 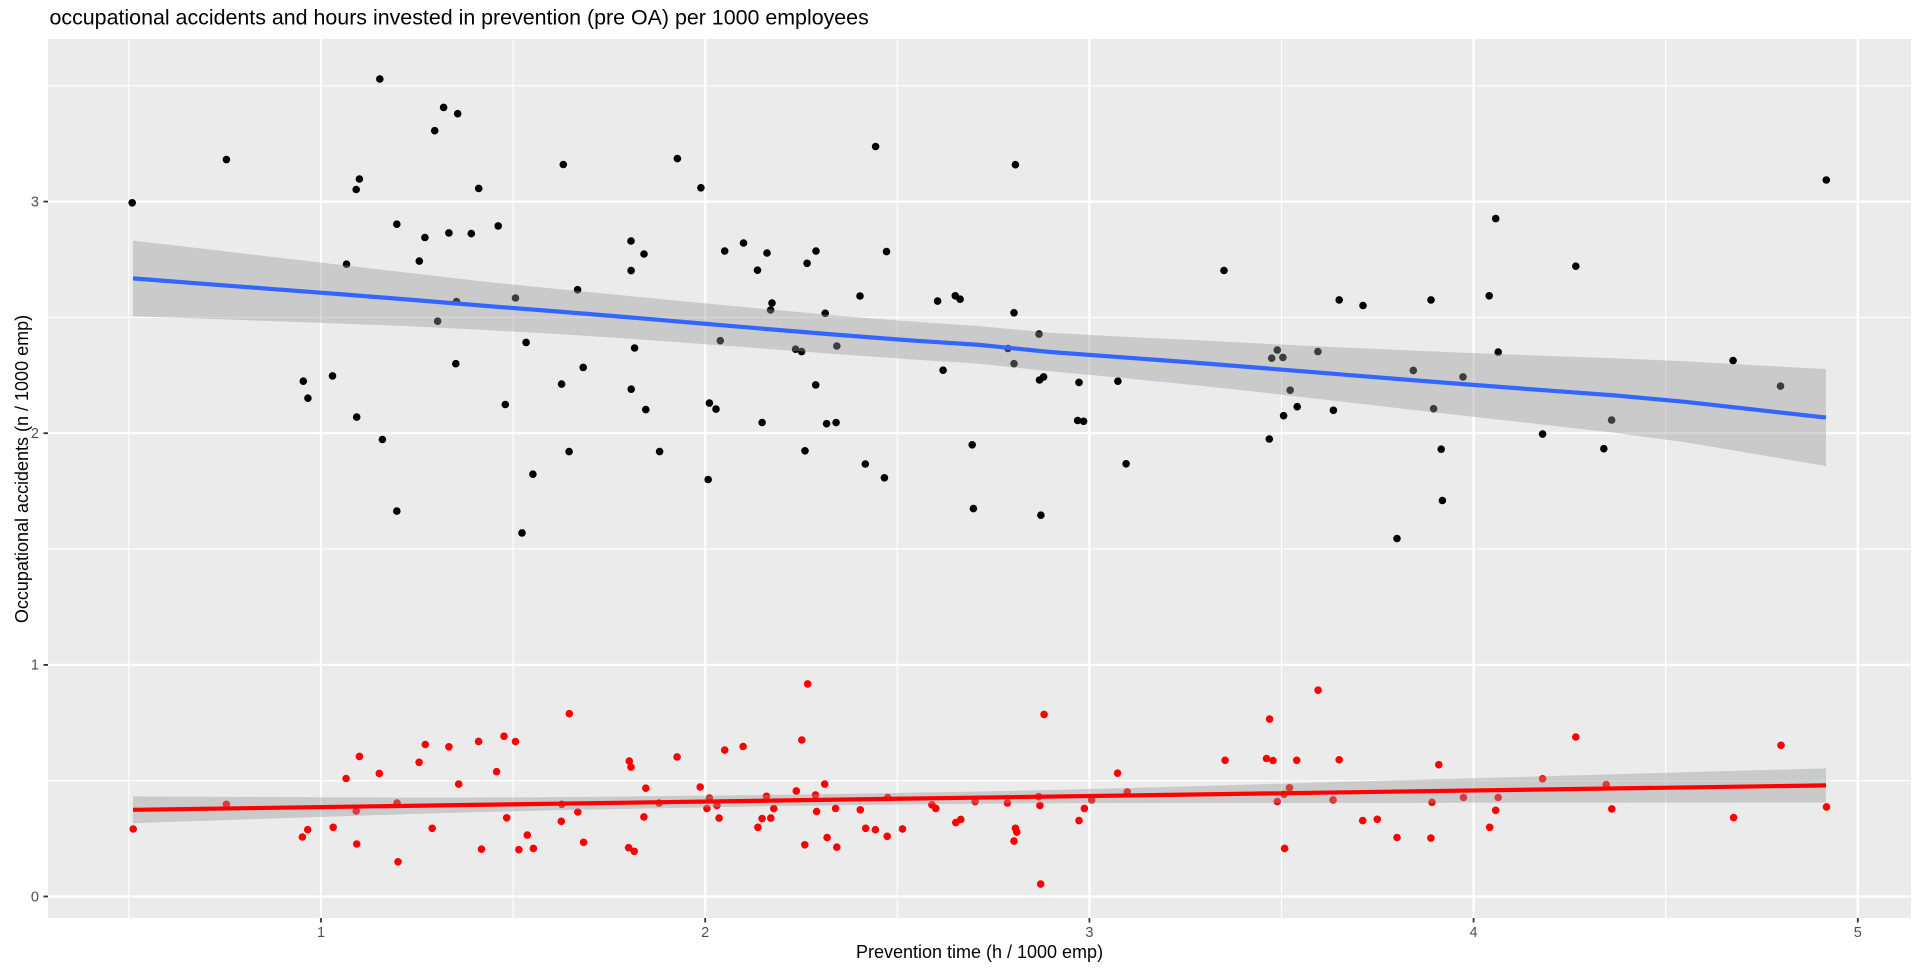 I want to click on svg-text: 0, so click(x=35, y=897).